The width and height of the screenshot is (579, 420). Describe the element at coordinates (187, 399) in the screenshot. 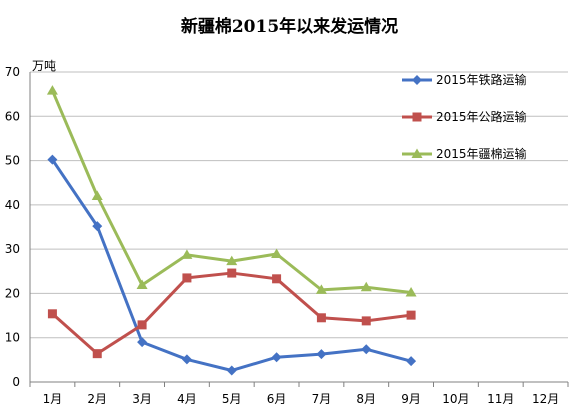

I see `x-tick-label: 4月` at that location.